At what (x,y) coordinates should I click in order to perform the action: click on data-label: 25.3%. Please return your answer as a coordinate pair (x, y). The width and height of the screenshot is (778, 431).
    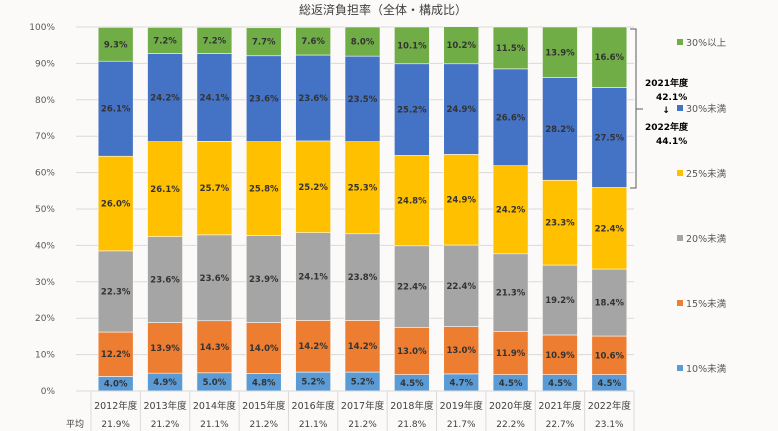
    Looking at the image, I should click on (363, 189).